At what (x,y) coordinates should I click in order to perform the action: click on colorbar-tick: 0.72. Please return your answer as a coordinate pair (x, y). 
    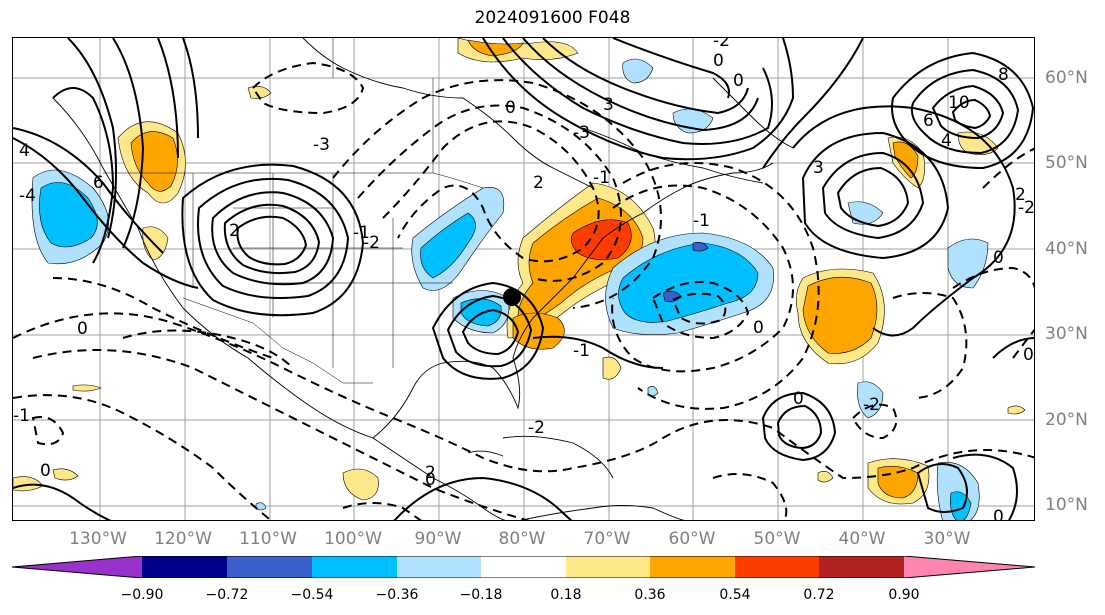
    Looking at the image, I should click on (819, 595).